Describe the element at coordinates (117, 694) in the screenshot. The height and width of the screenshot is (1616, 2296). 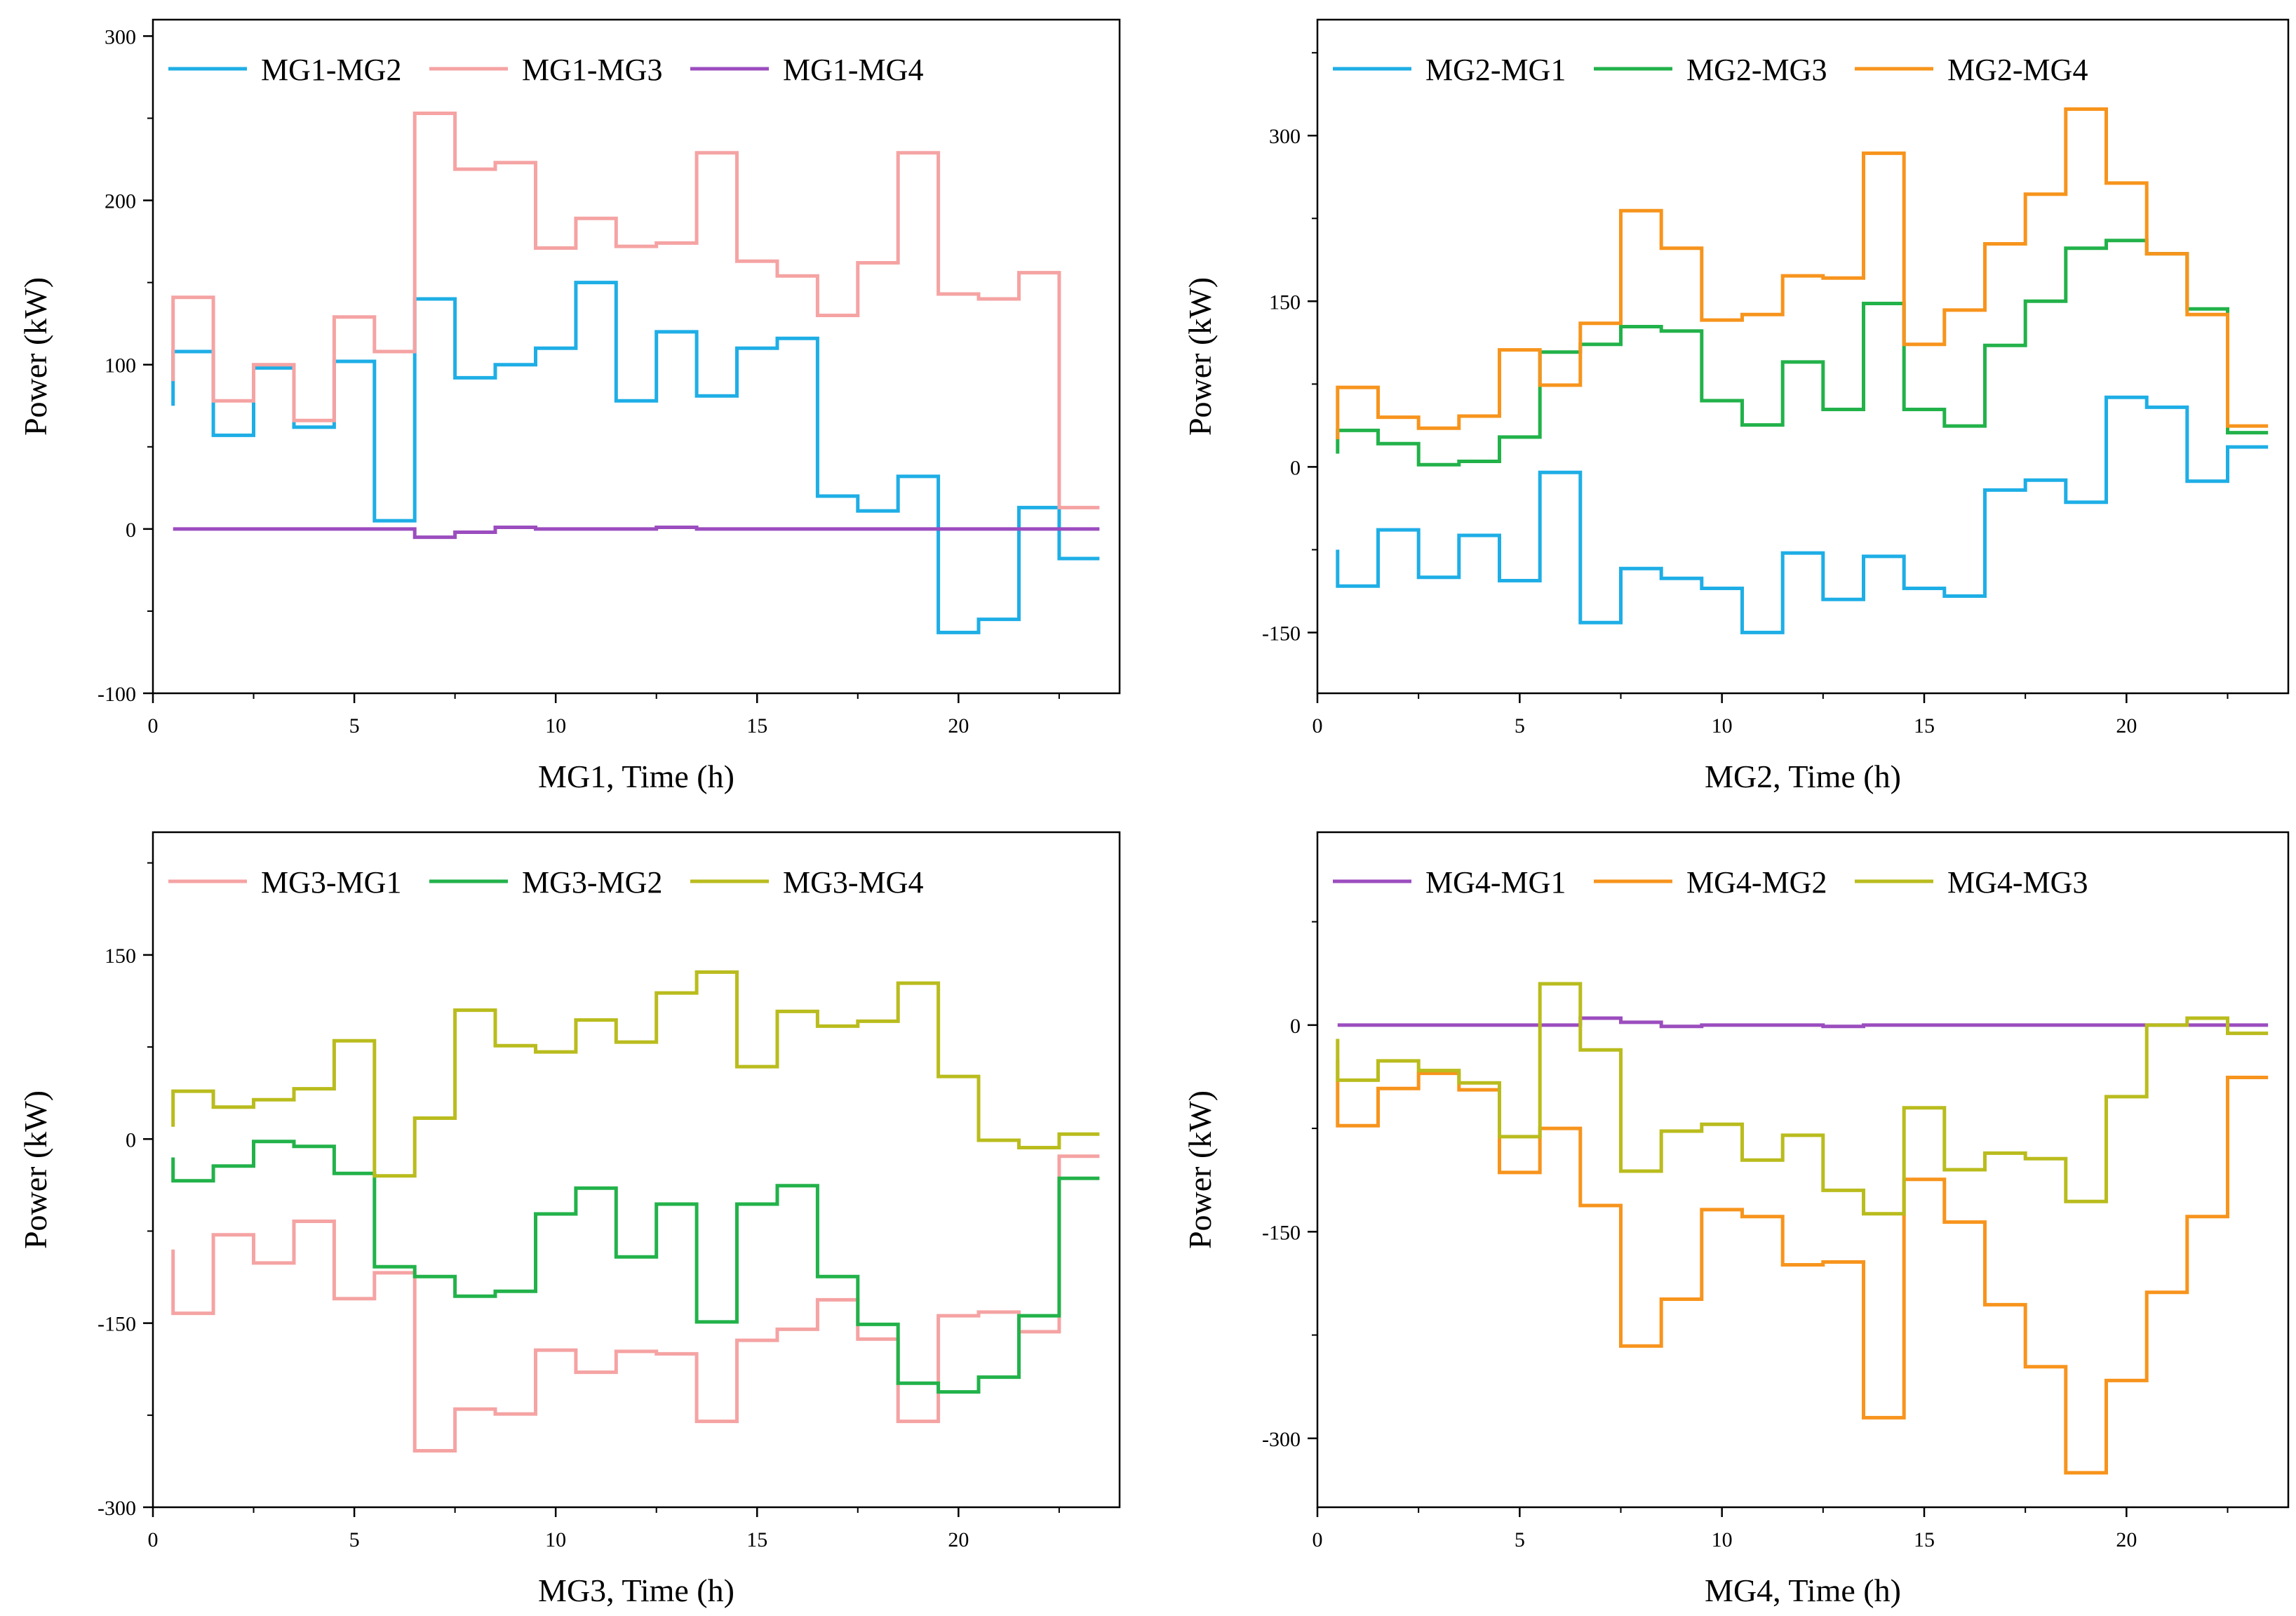
I see `mg1-y-tick-label: -100` at that location.